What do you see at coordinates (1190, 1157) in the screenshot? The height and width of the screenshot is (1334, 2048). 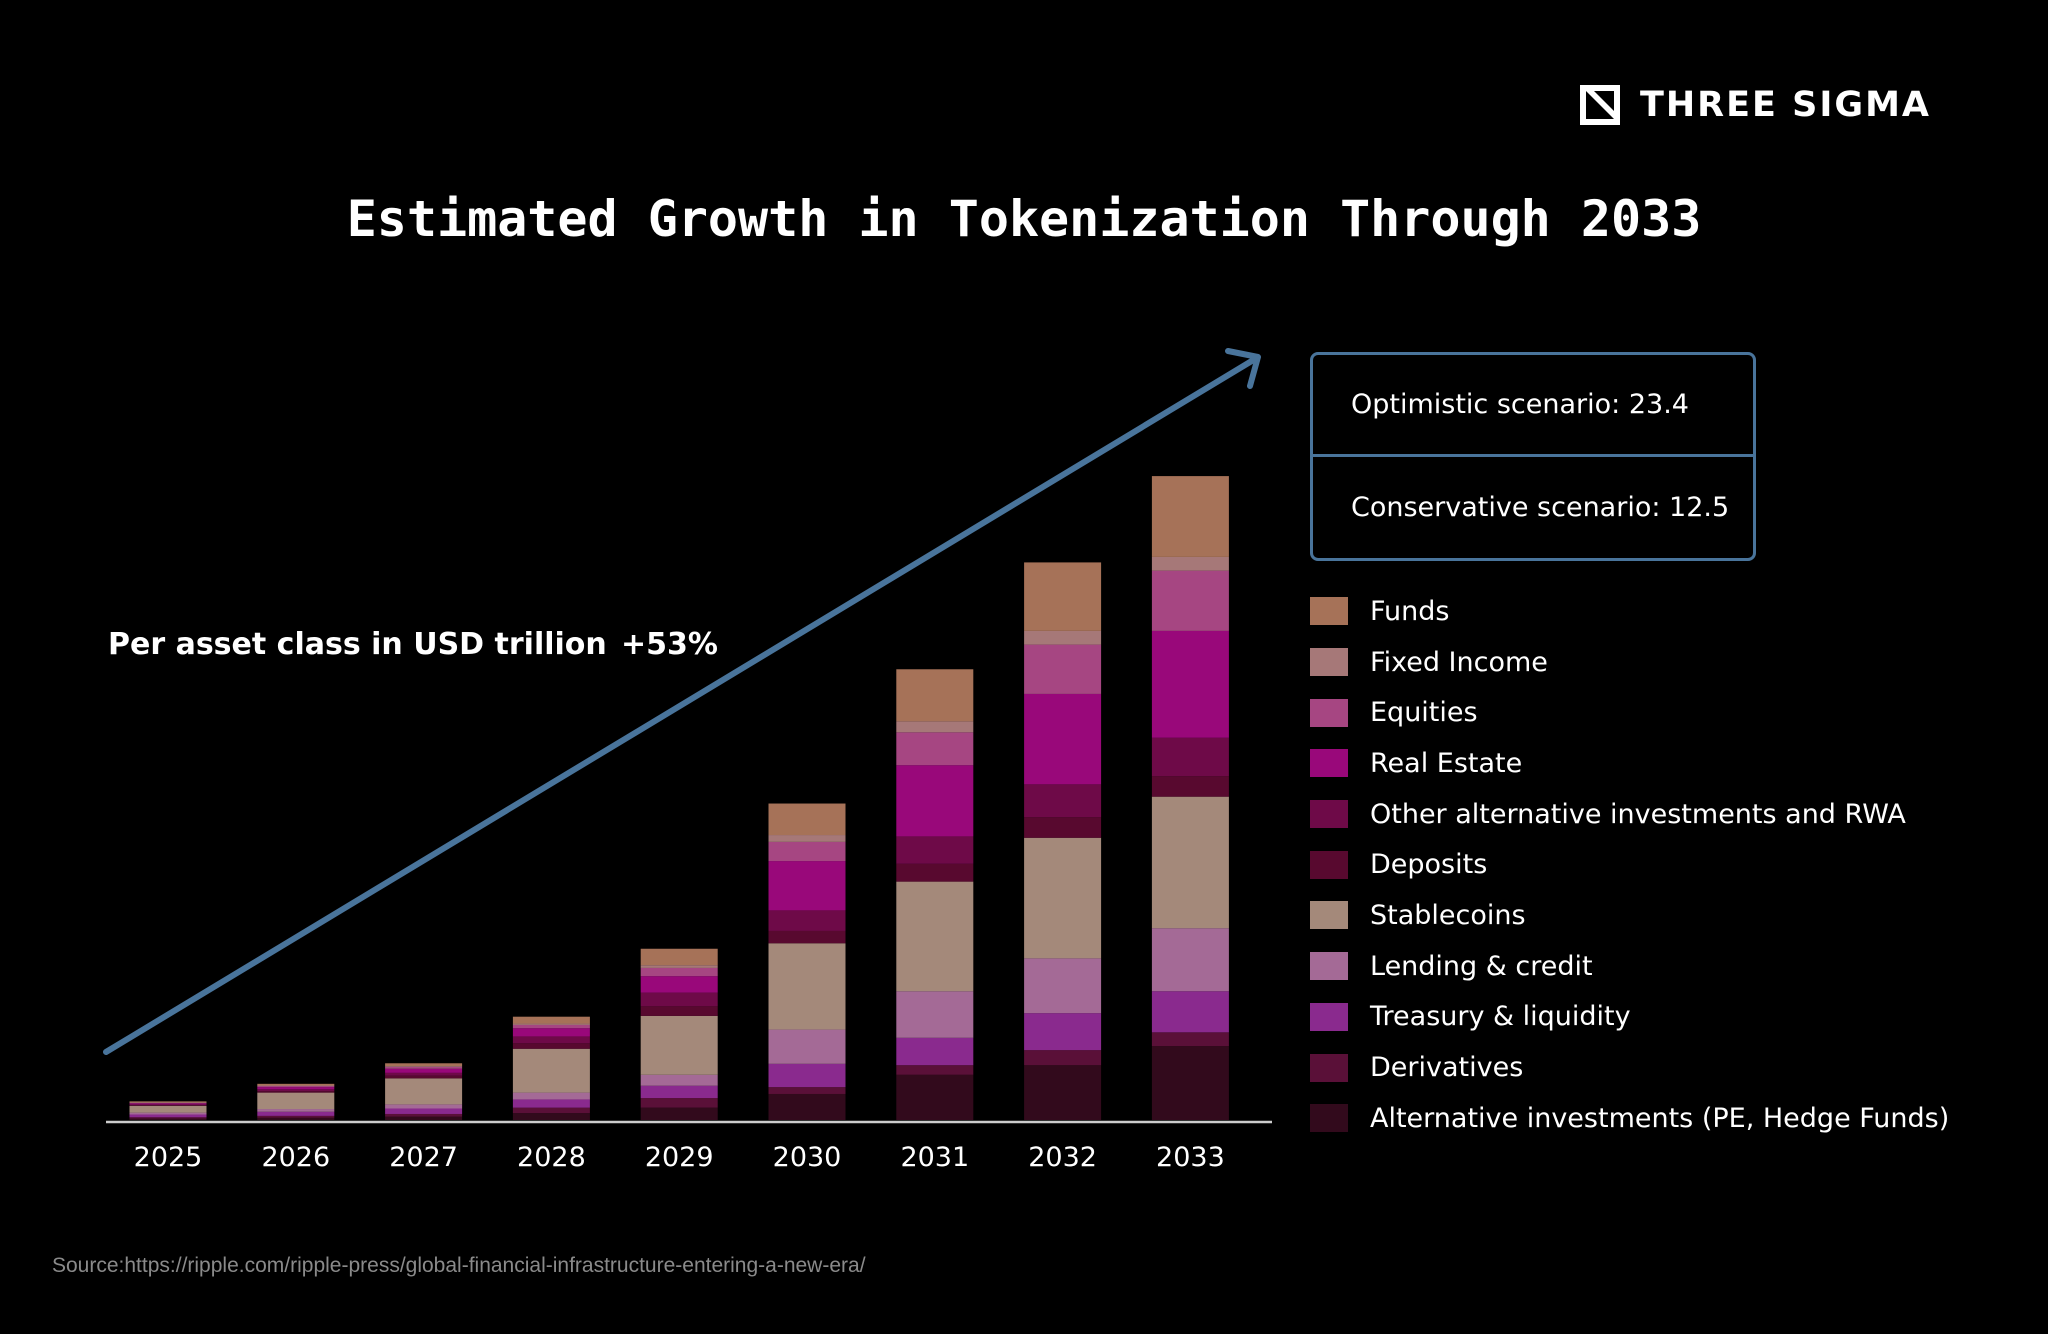 I see `x-tick-label-2033: 2033` at bounding box center [1190, 1157].